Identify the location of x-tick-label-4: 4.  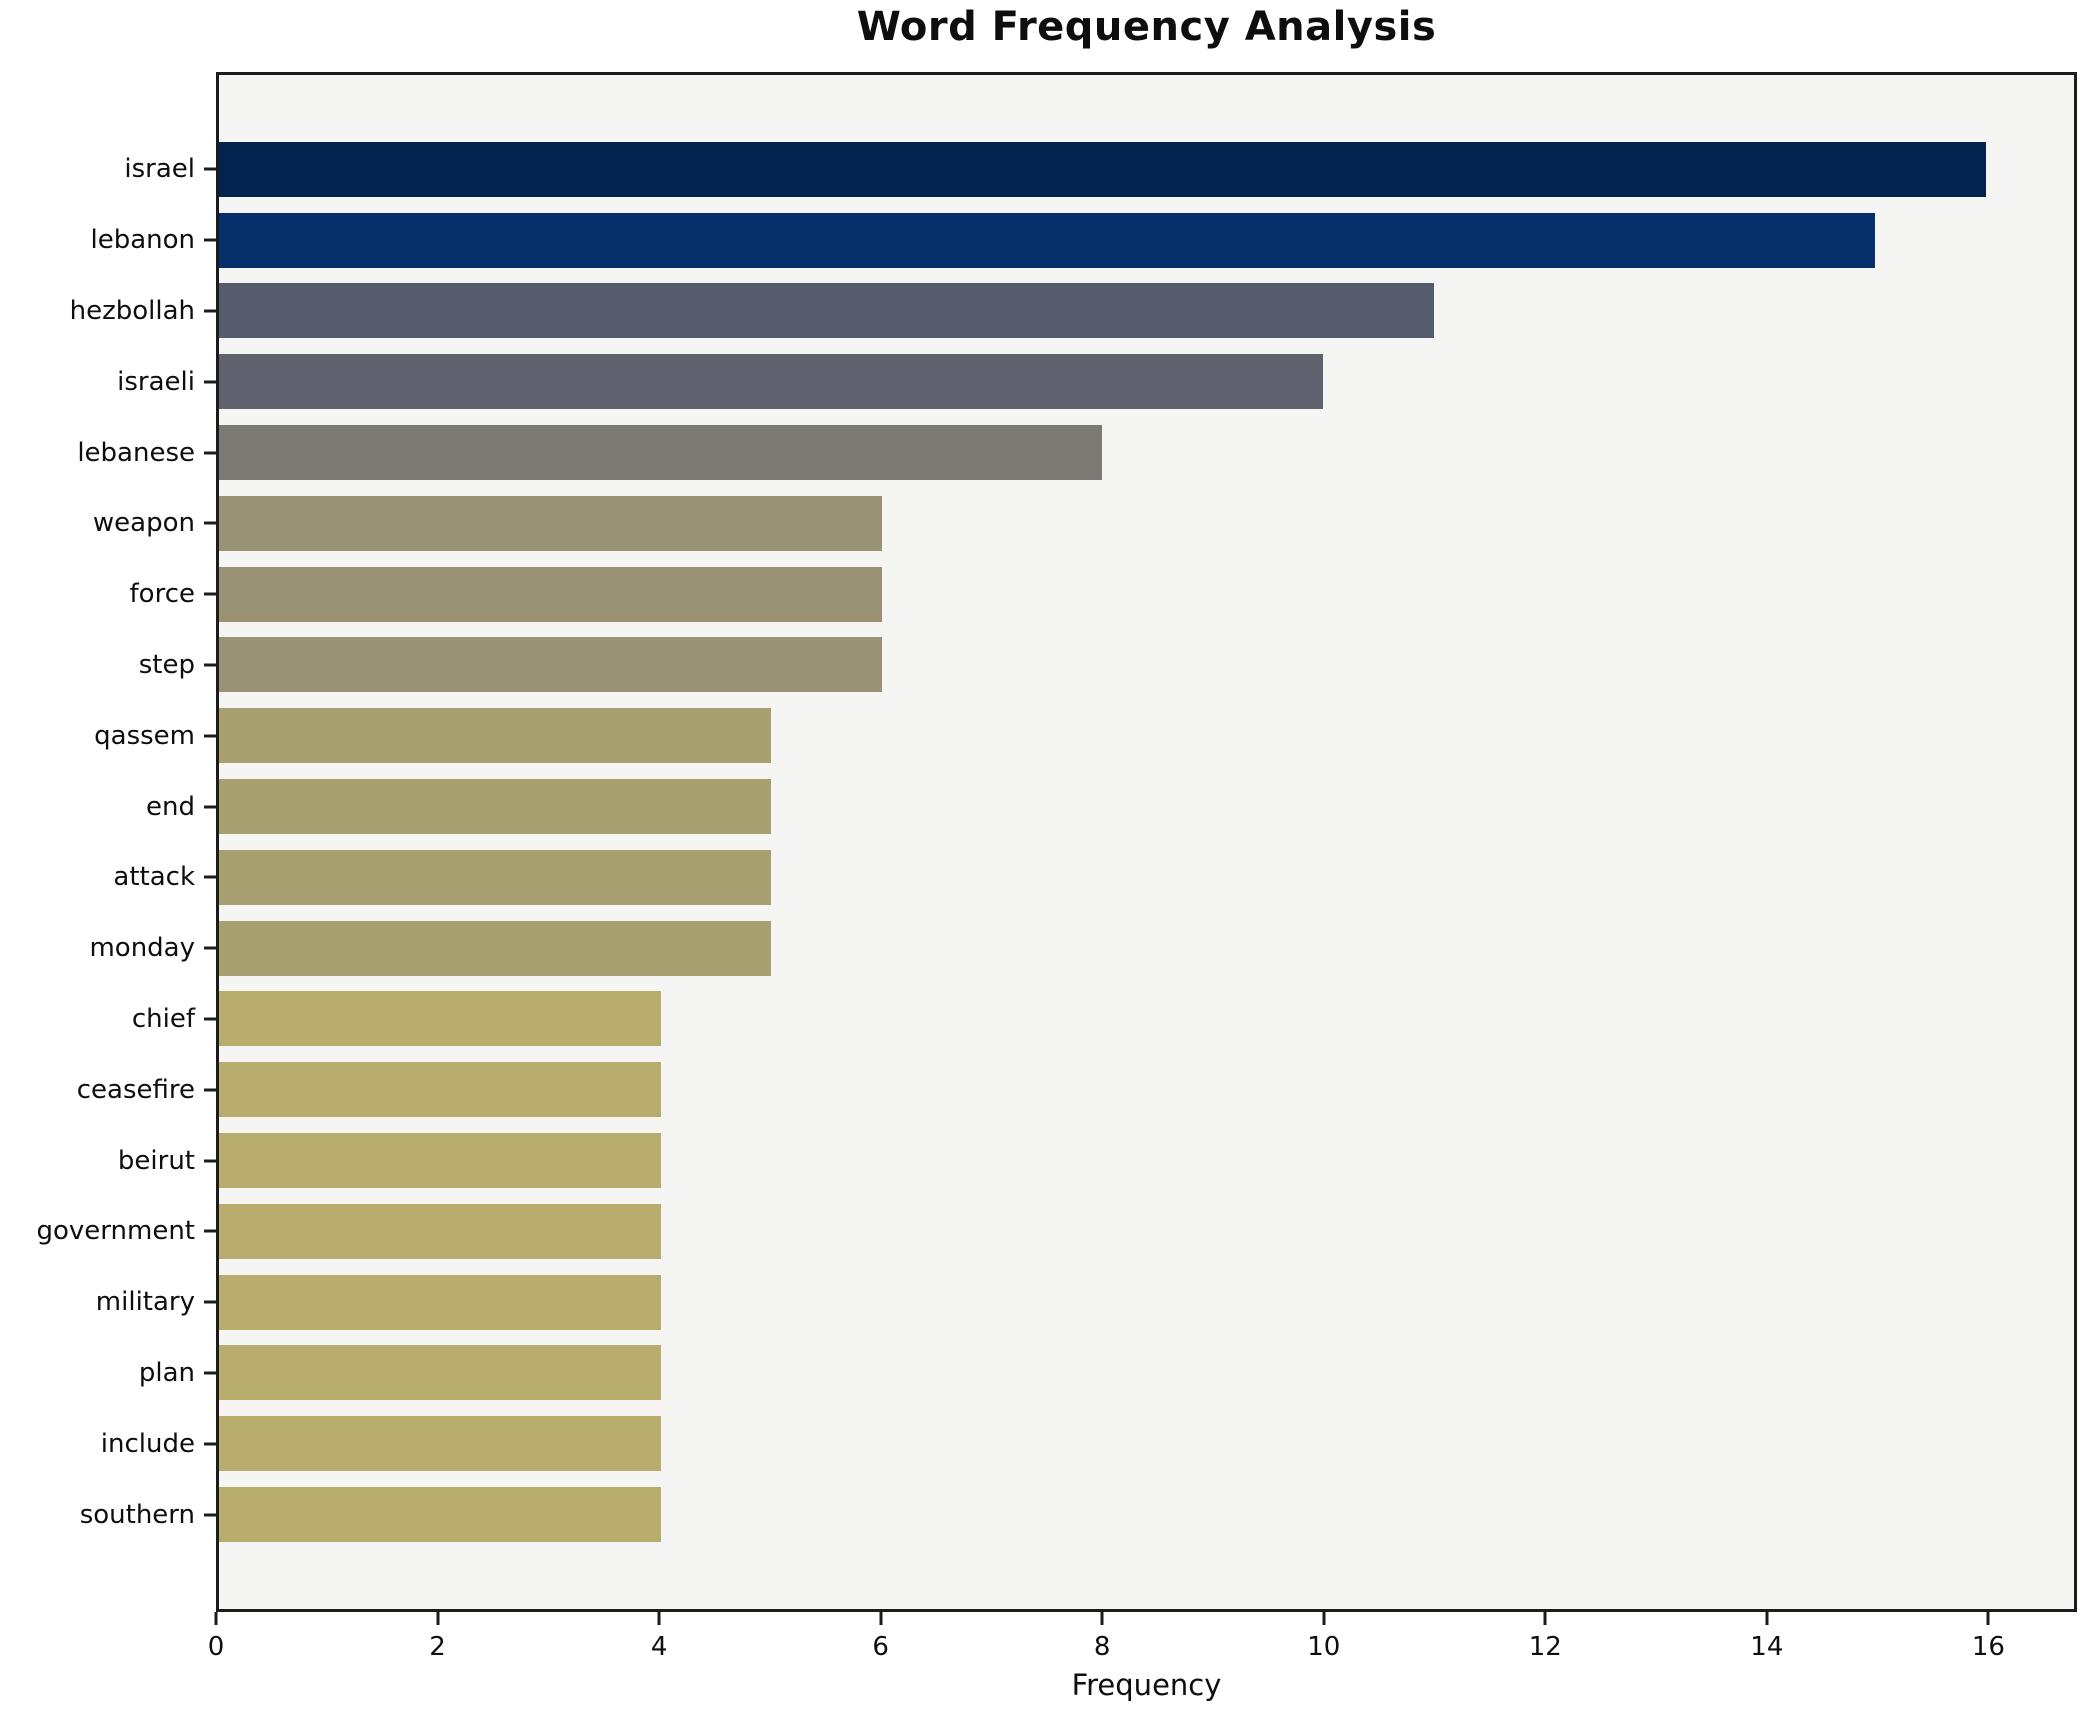
(659, 1647).